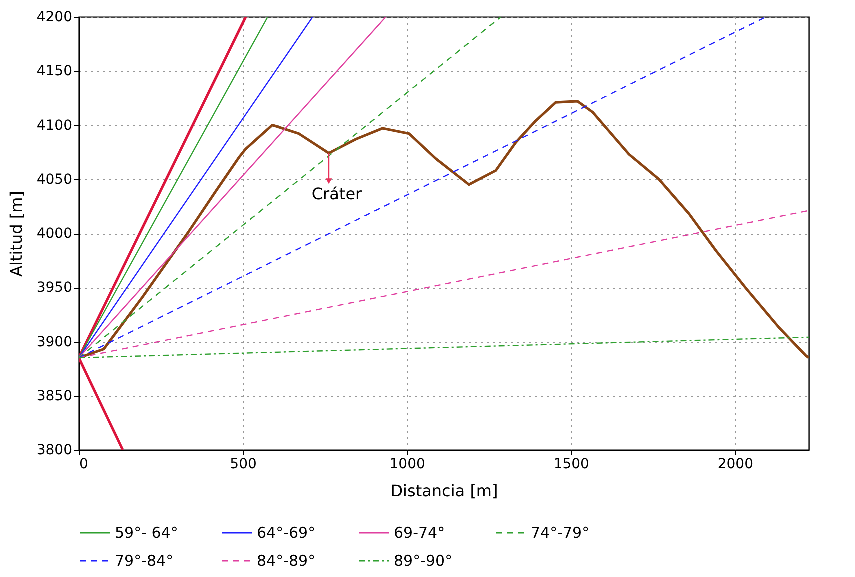 The height and width of the screenshot is (577, 855). What do you see at coordinates (736, 464) in the screenshot?
I see `x-tick-label: 2000` at bounding box center [736, 464].